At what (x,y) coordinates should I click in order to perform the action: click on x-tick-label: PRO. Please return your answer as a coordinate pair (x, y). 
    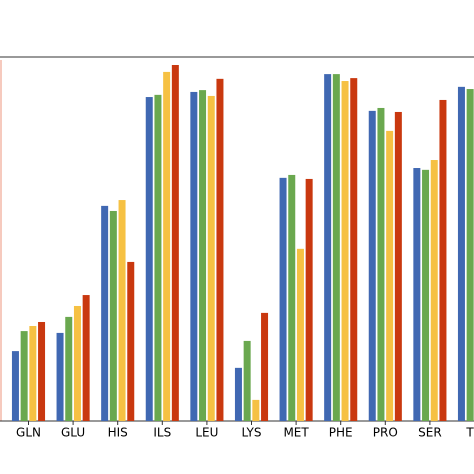
    Looking at the image, I should click on (385, 433).